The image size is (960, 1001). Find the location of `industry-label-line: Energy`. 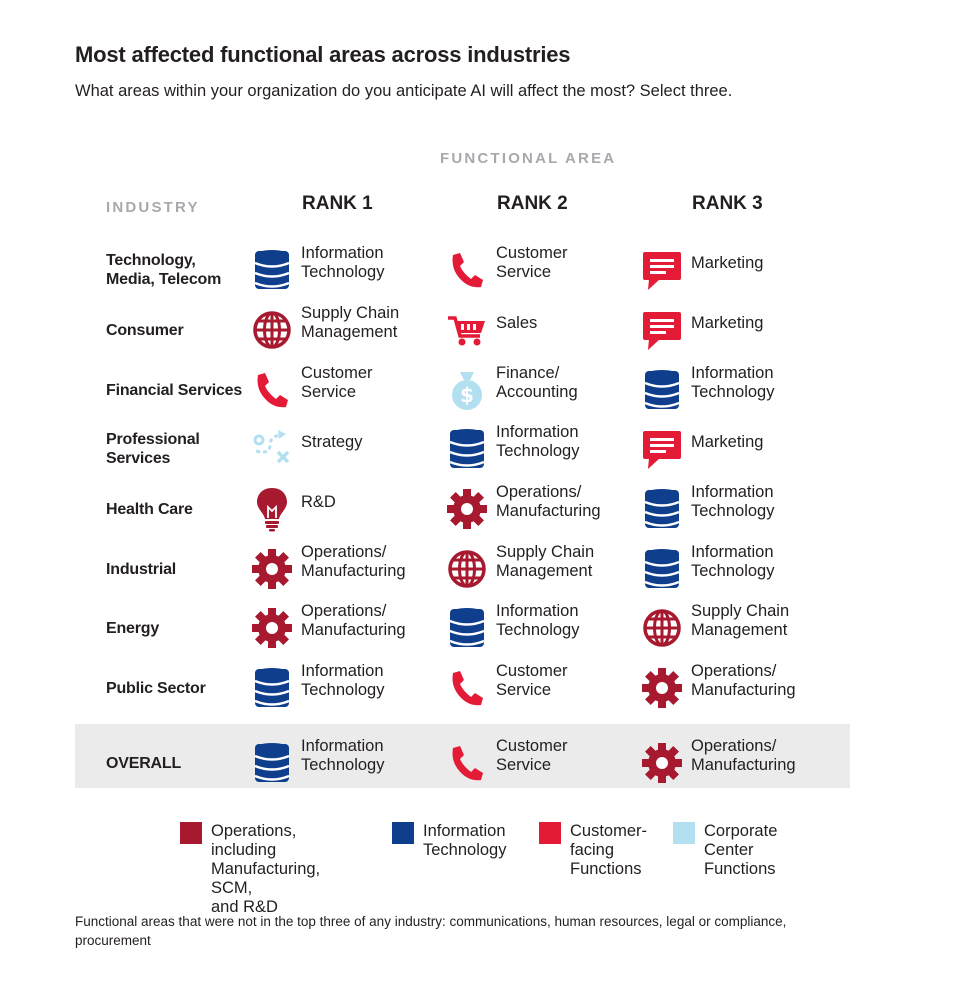

industry-label-line: Energy is located at coordinates (133, 628).